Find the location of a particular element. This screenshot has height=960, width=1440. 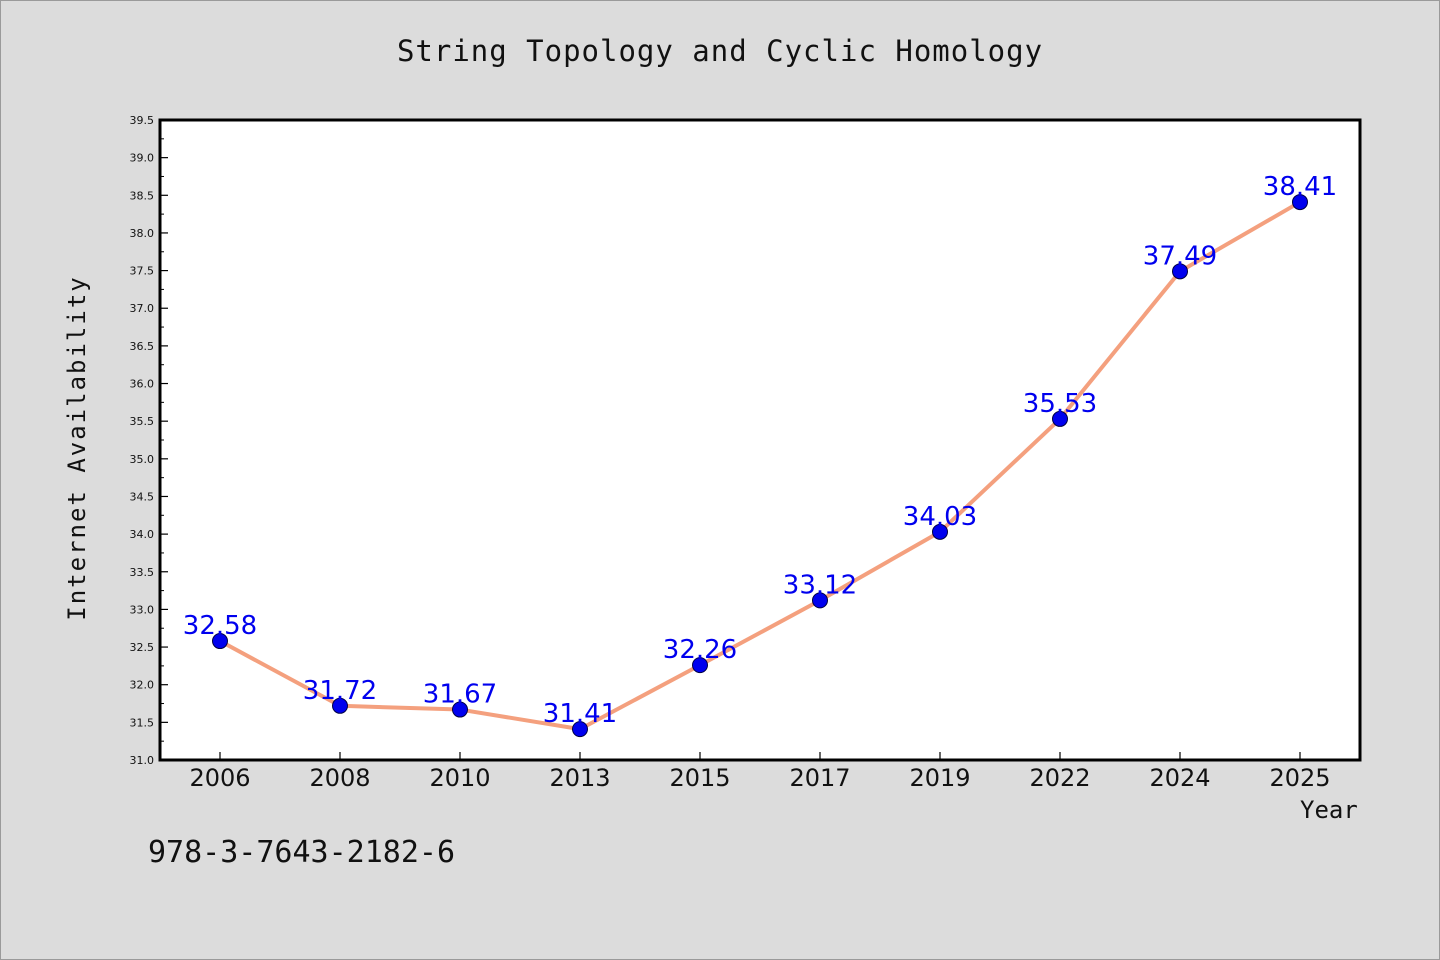

data-label: 38.41 is located at coordinates (1300, 187).